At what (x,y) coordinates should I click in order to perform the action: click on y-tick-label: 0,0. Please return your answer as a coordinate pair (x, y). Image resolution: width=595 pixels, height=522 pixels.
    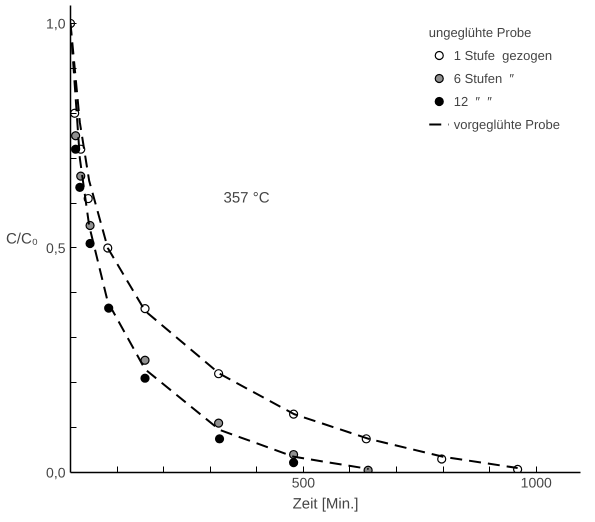
    Looking at the image, I should click on (56, 472).